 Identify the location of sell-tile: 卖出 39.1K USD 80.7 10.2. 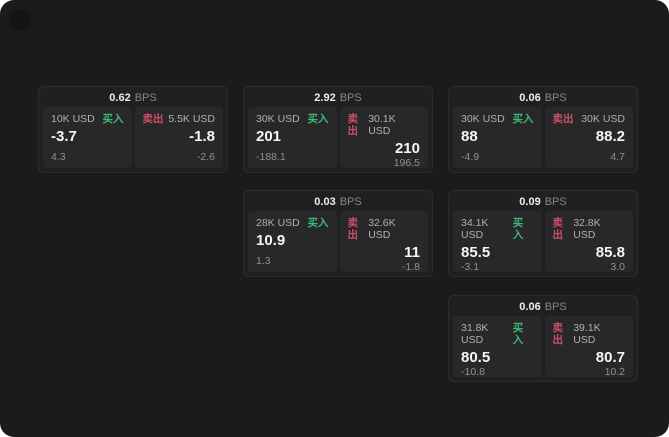
(588, 347).